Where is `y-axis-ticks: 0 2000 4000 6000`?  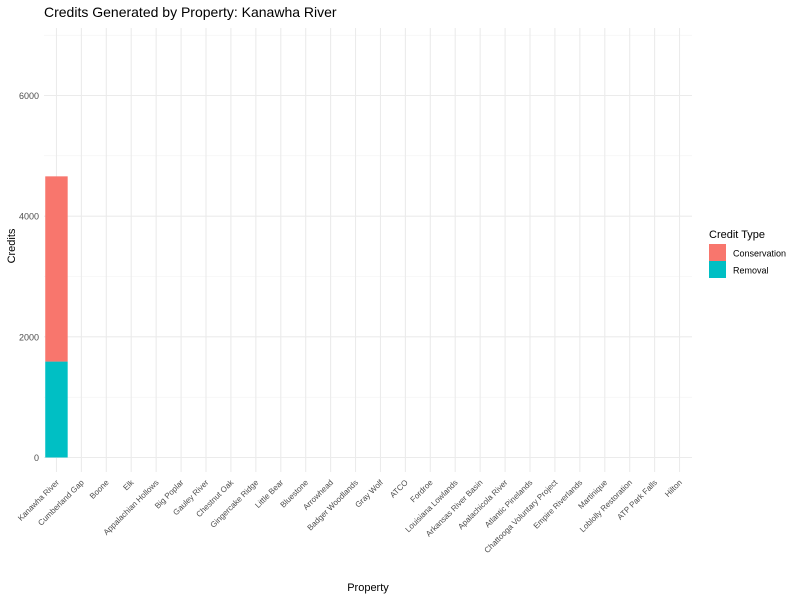
y-axis-ticks: 0 2000 4000 6000 is located at coordinates (29, 277).